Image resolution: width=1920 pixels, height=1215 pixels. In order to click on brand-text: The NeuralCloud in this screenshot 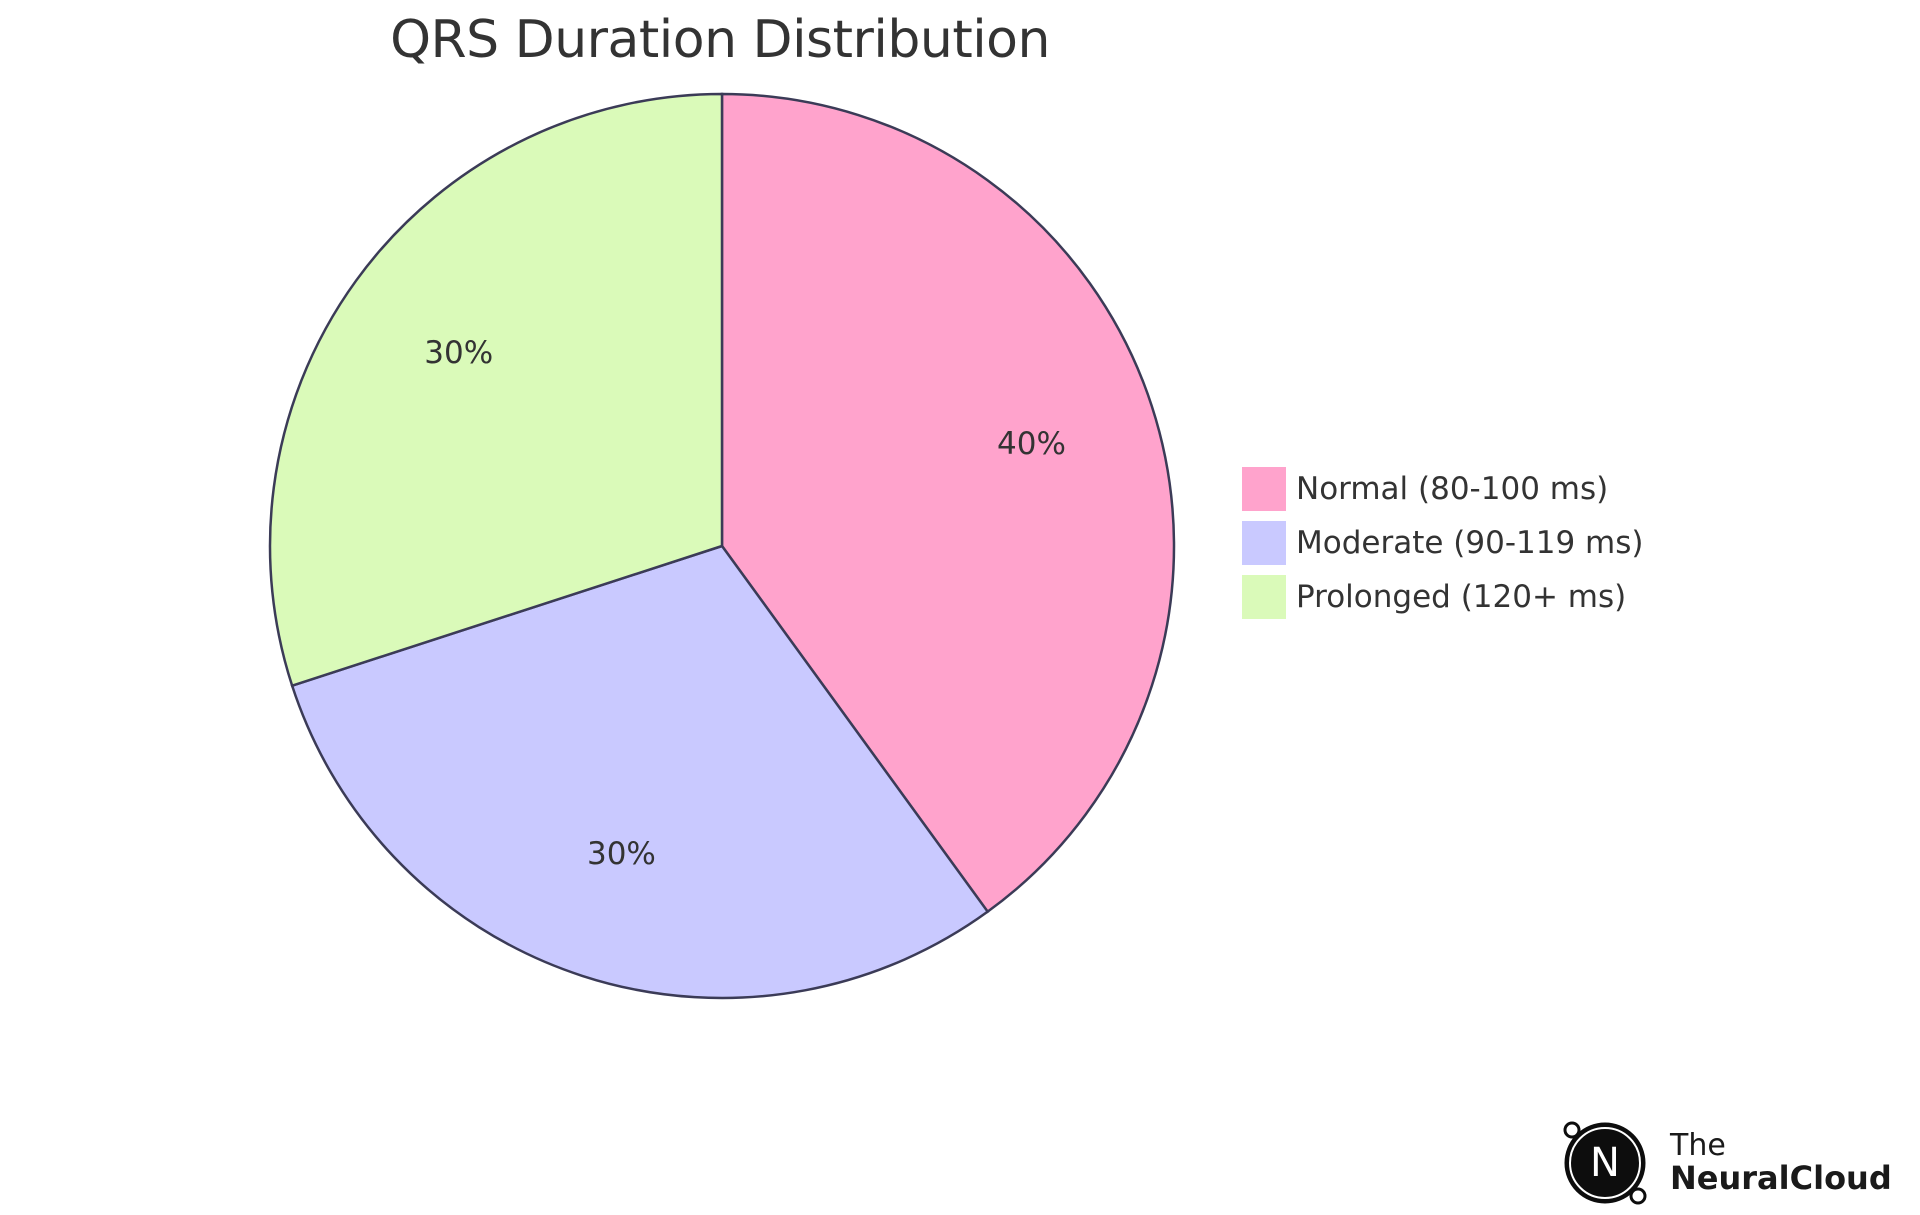, I will do `click(1781, 1162)`.